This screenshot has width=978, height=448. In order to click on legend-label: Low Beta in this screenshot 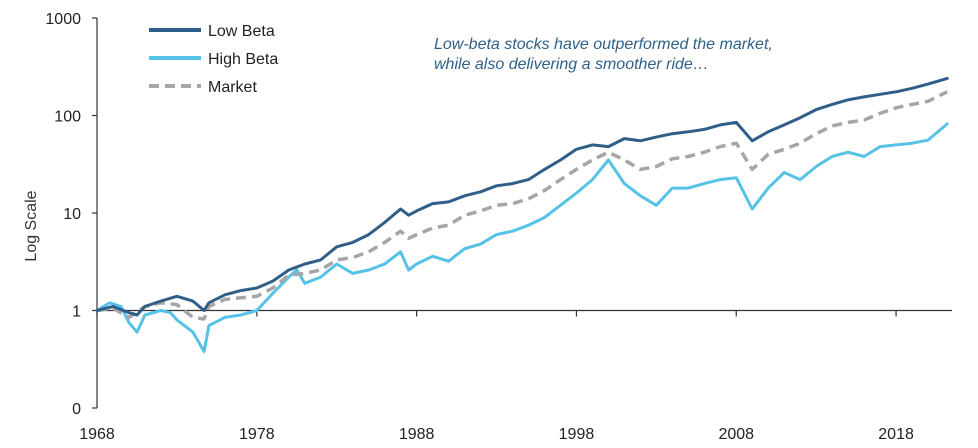, I will do `click(241, 31)`.